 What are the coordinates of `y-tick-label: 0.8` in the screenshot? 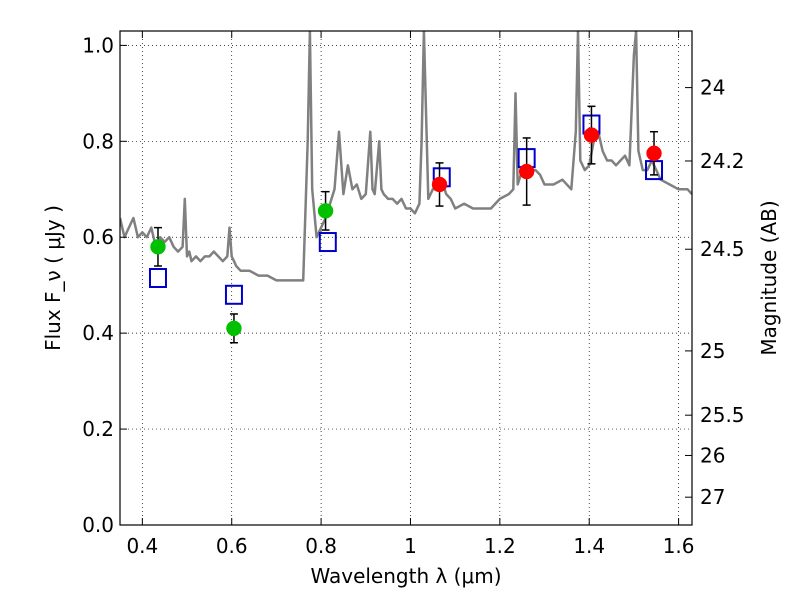 It's located at (98, 141).